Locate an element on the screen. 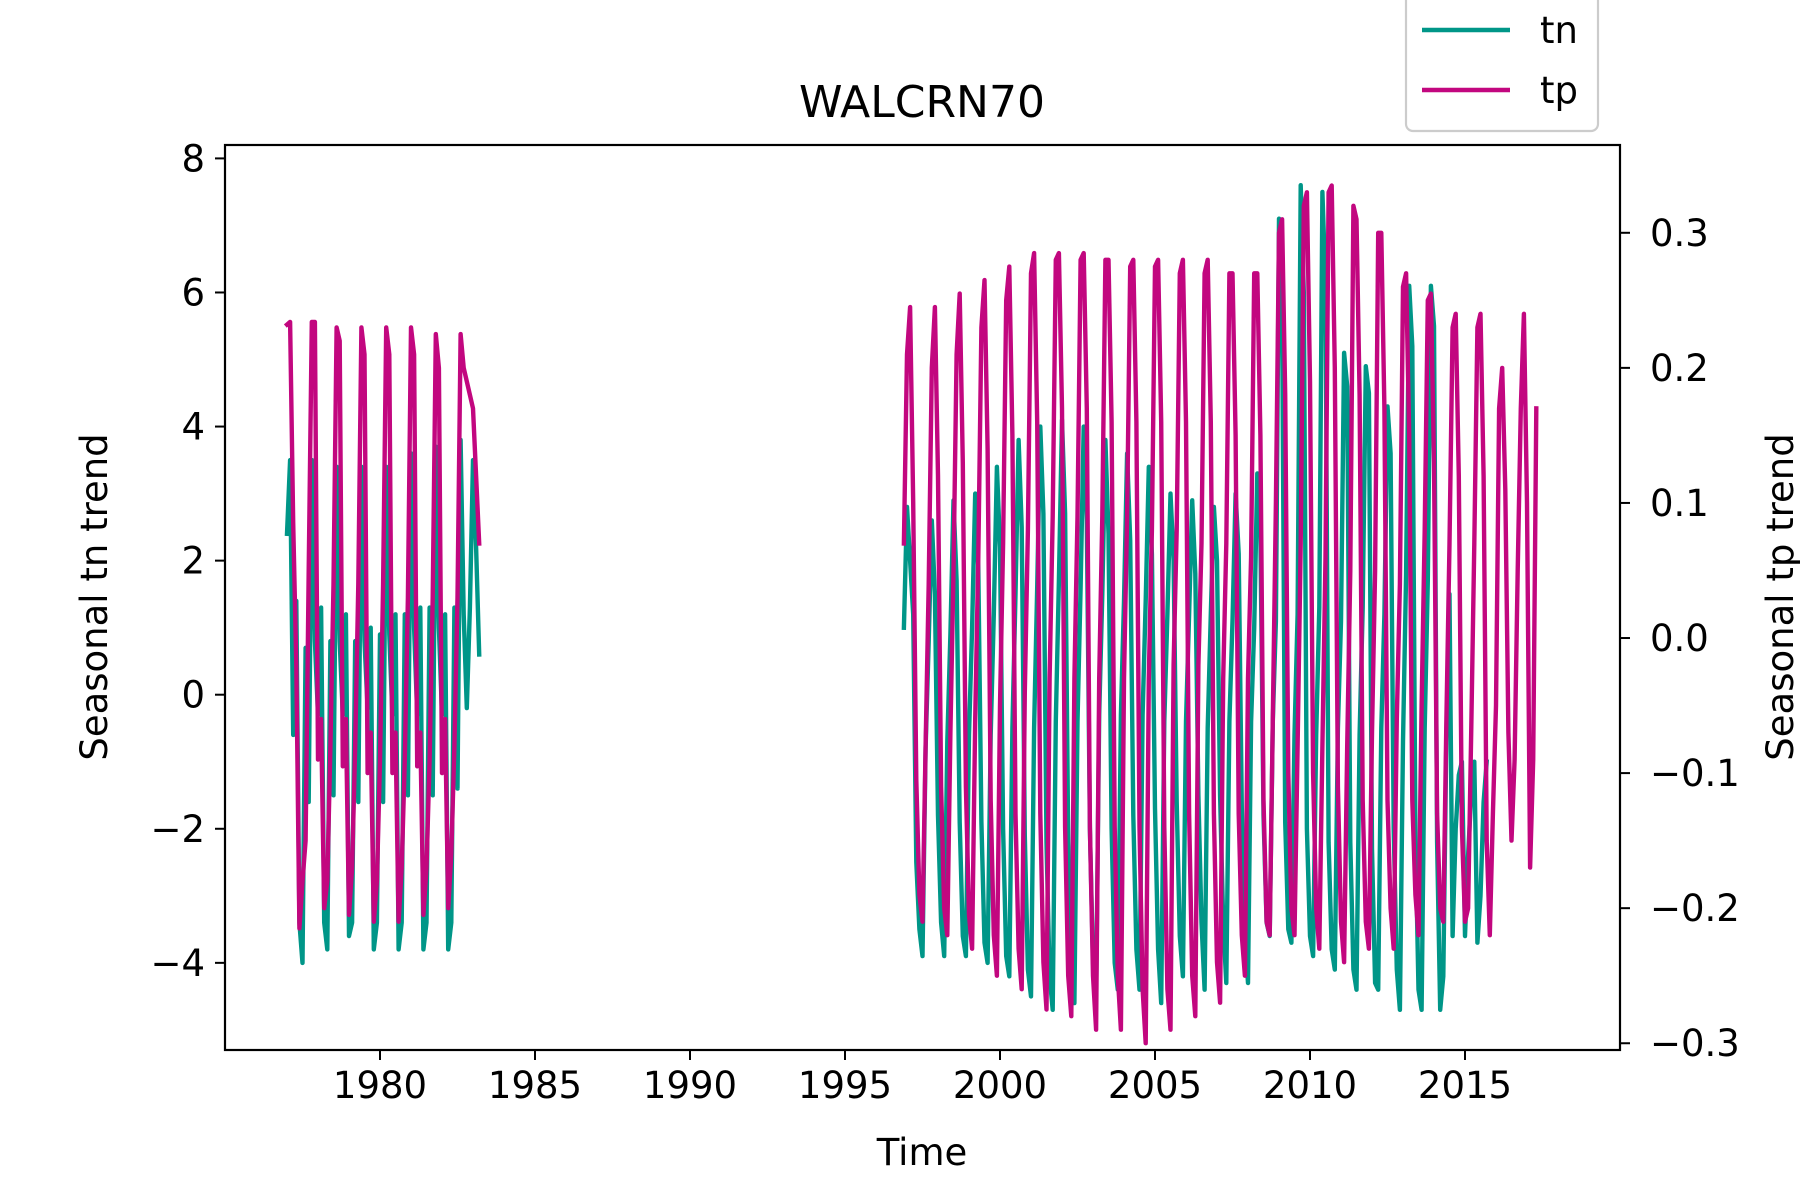 The image size is (1800, 1200). y-right-tick-label: −0.1 is located at coordinates (1695, 773).